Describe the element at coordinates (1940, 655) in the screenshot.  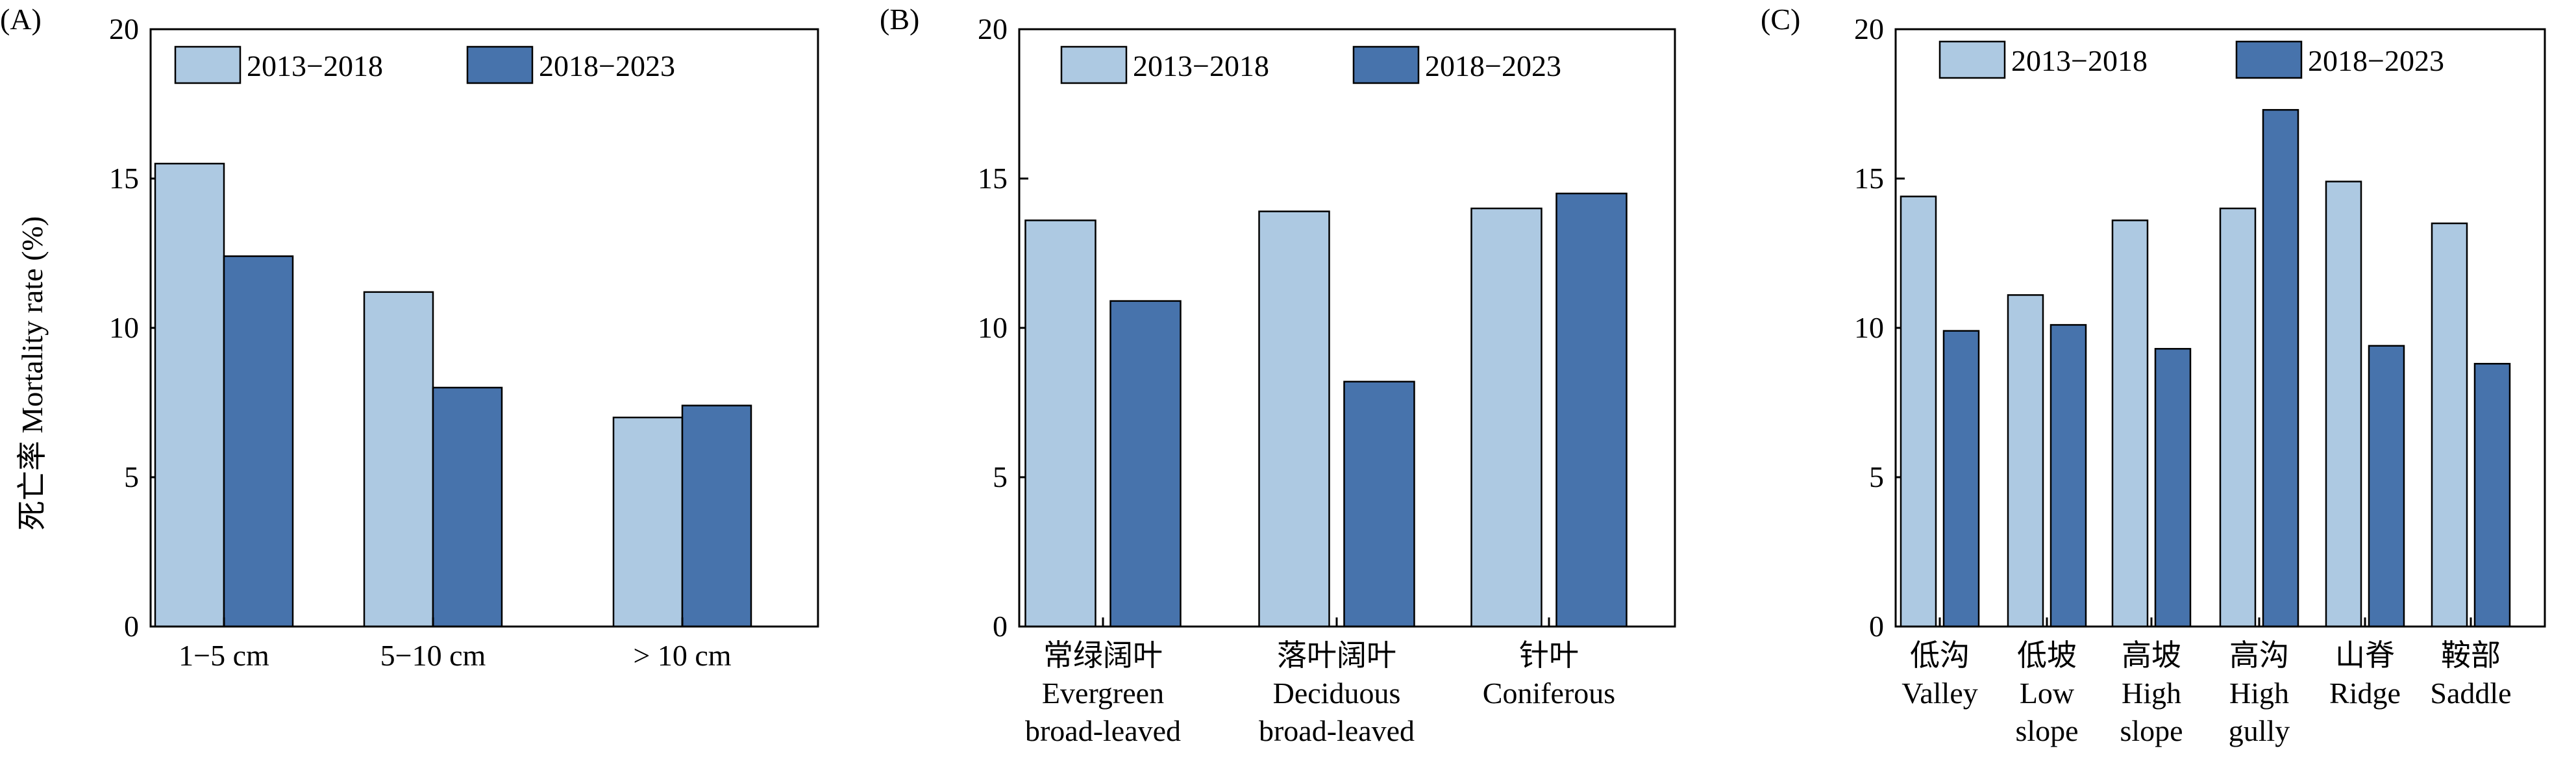
I see `x-tick-label: 低沟` at that location.